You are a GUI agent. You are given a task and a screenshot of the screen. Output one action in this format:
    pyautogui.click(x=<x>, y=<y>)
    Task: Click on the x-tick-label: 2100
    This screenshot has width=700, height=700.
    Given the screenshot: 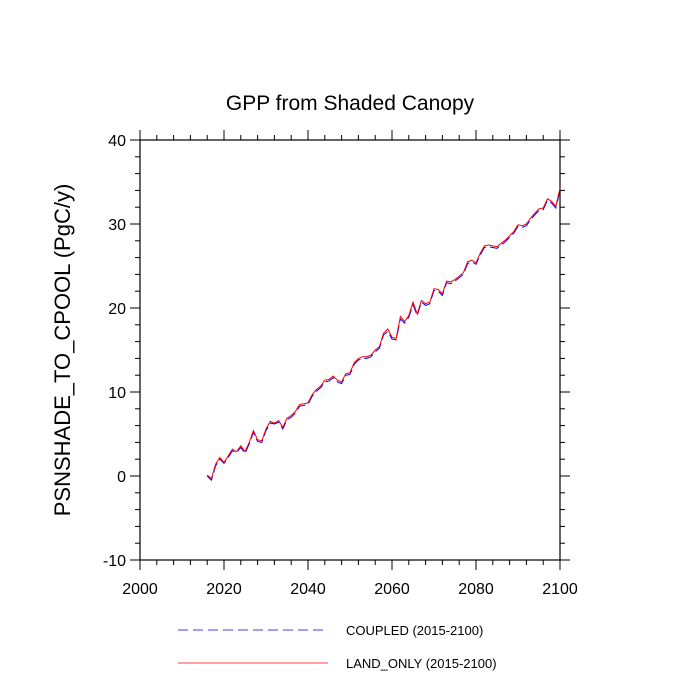 What is the action you would take?
    pyautogui.click(x=560, y=589)
    